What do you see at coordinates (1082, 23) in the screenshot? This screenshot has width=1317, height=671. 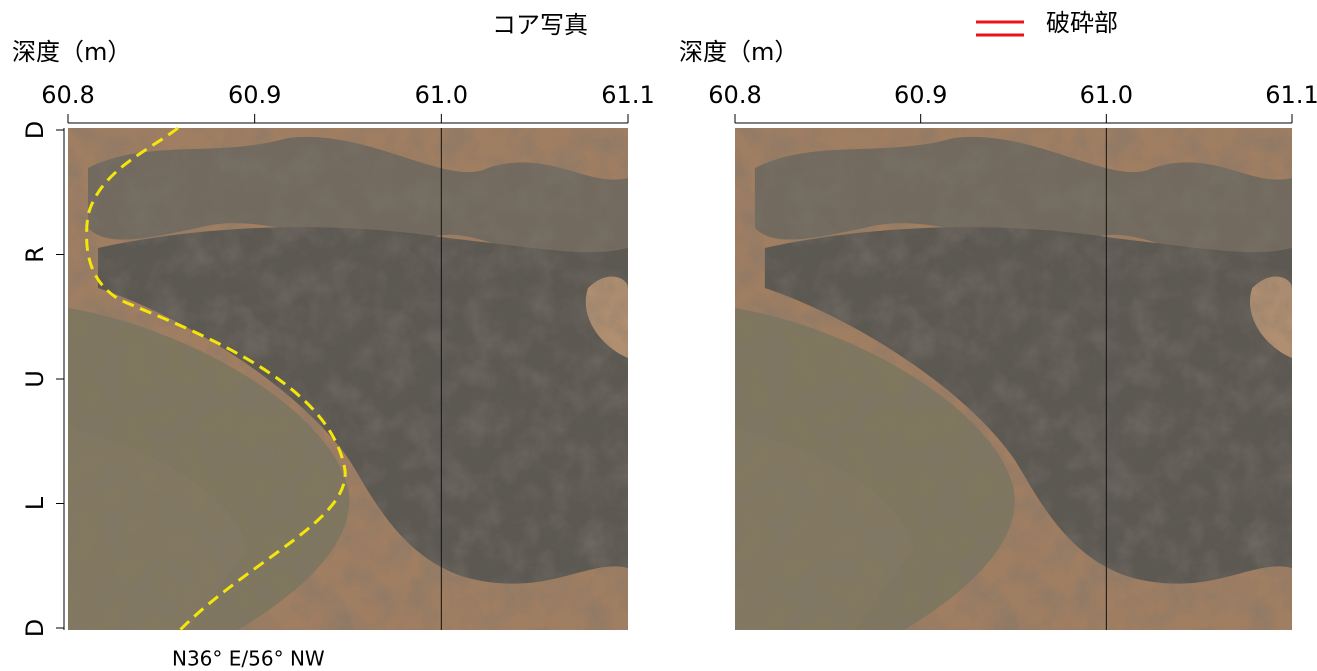 I see `legend-label: 破砕部` at bounding box center [1082, 23].